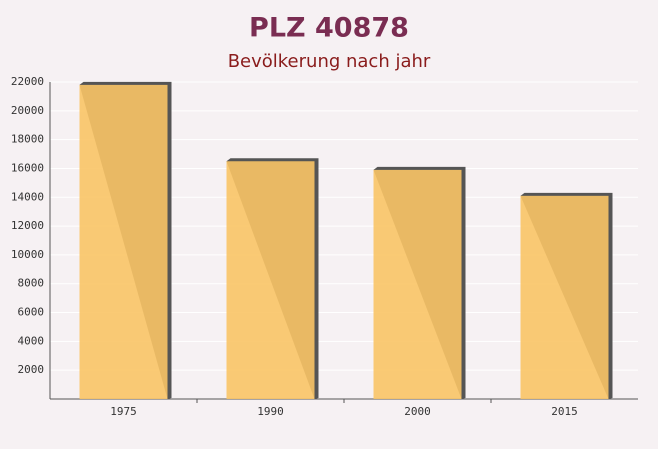 Image resolution: width=658 pixels, height=449 pixels. I want to click on y-tick-label: 4000, so click(31, 340).